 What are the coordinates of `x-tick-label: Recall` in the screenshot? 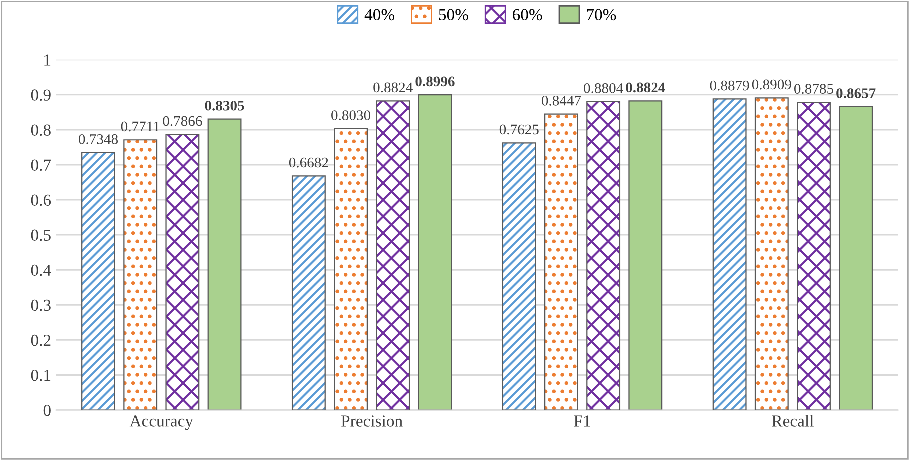 It's located at (793, 421).